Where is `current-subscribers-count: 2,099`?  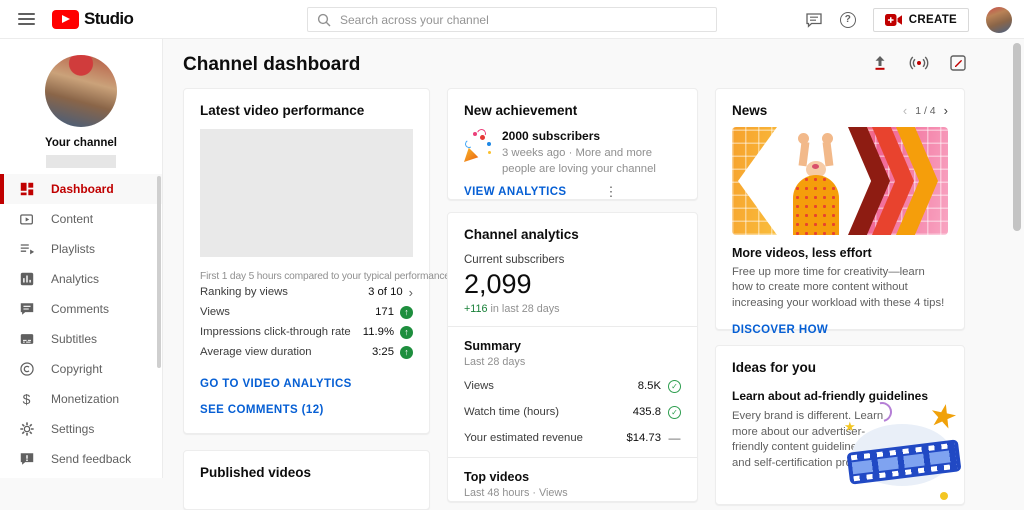 current-subscribers-count: 2,099 is located at coordinates (498, 284).